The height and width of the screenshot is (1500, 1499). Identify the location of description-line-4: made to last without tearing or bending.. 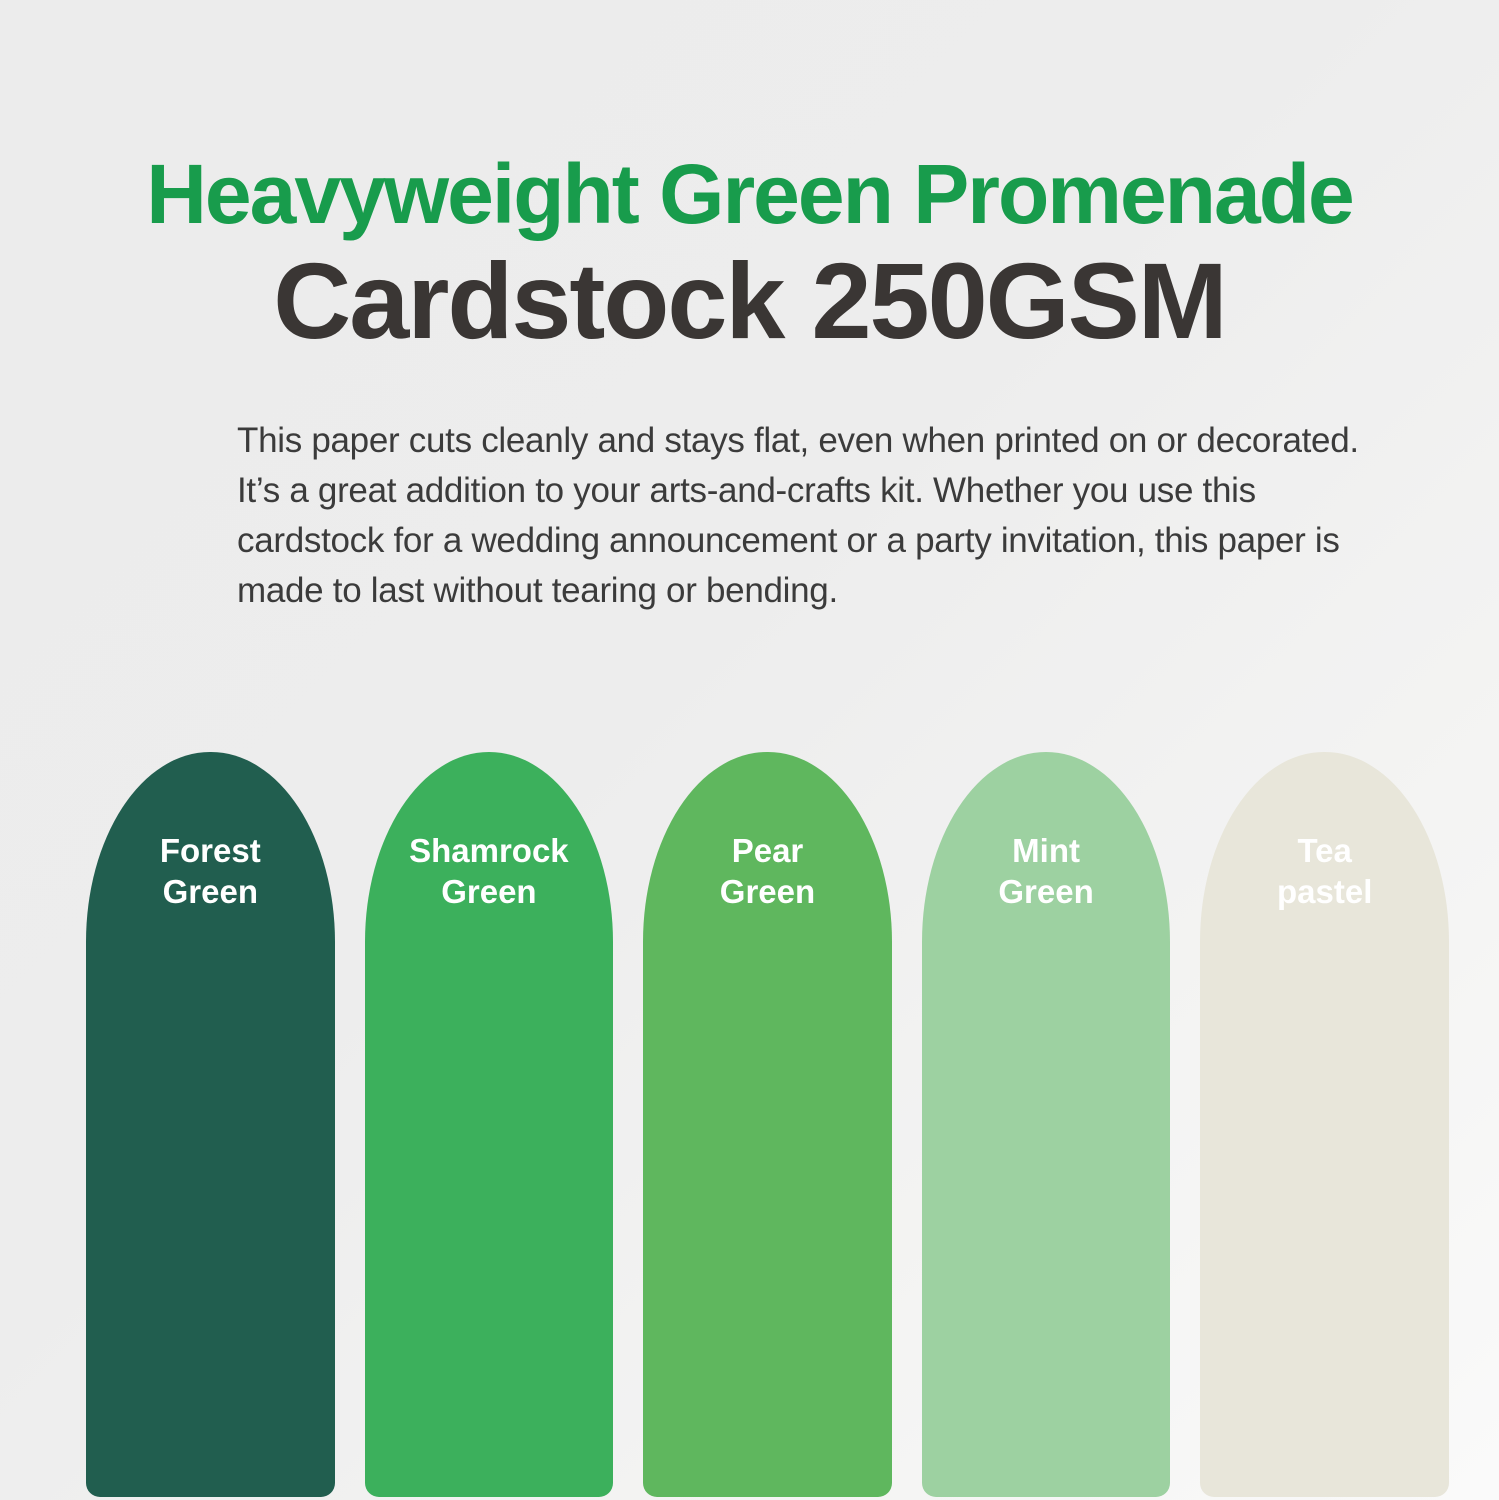
(537, 590).